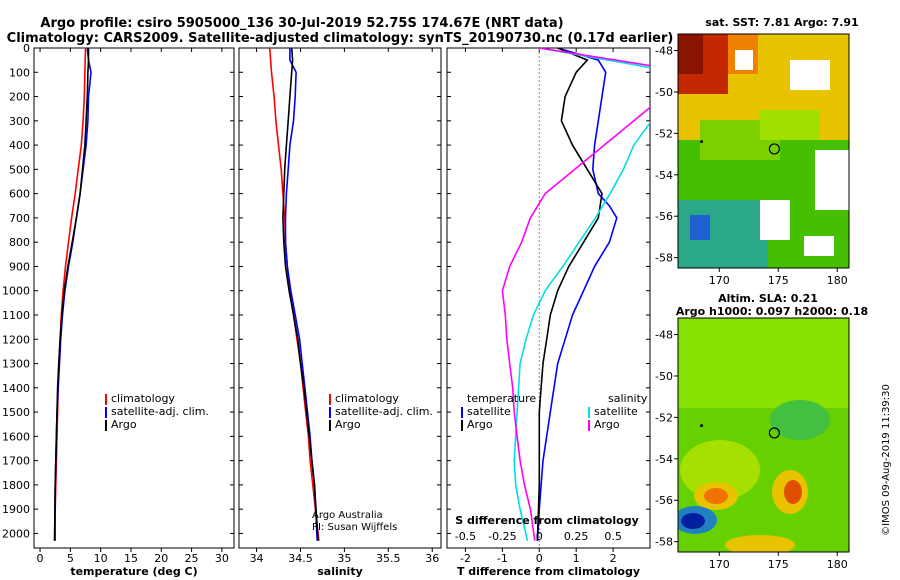 This screenshot has width=900, height=580. Describe the element at coordinates (101, 558) in the screenshot. I see `x-tick-label: 10` at that location.